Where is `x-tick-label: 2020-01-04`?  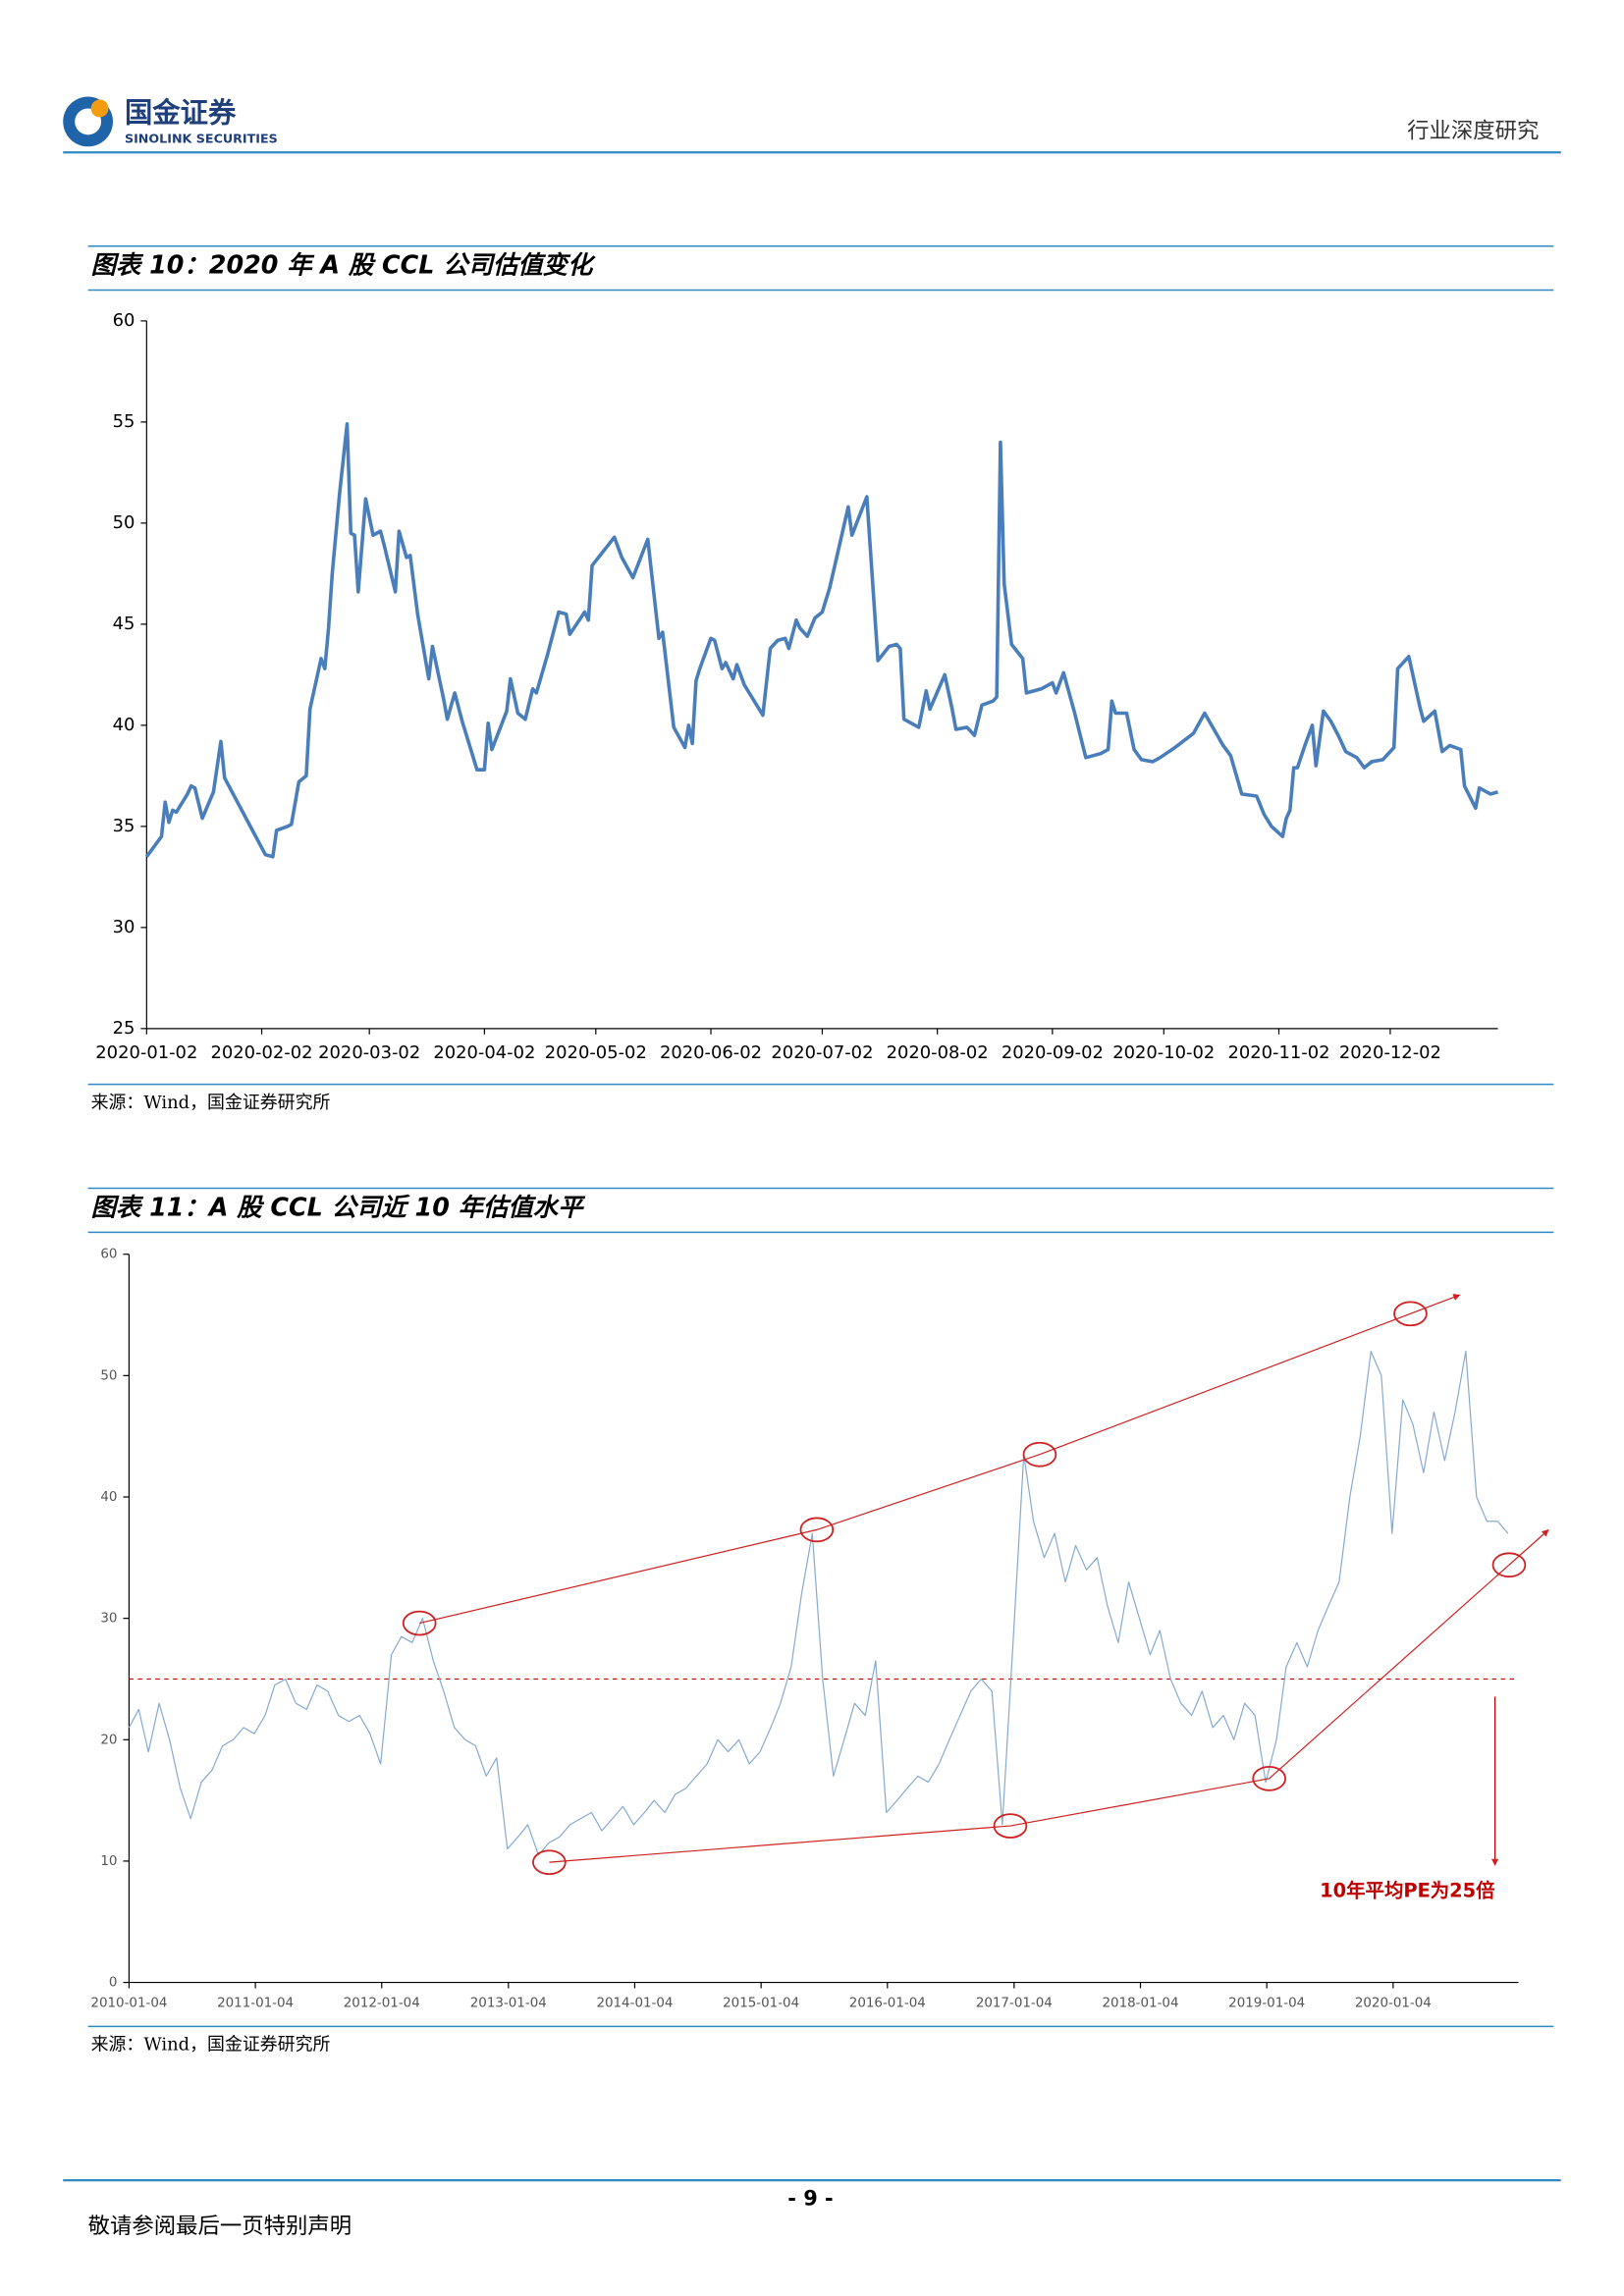 x-tick-label: 2020-01-04 is located at coordinates (1393, 2003).